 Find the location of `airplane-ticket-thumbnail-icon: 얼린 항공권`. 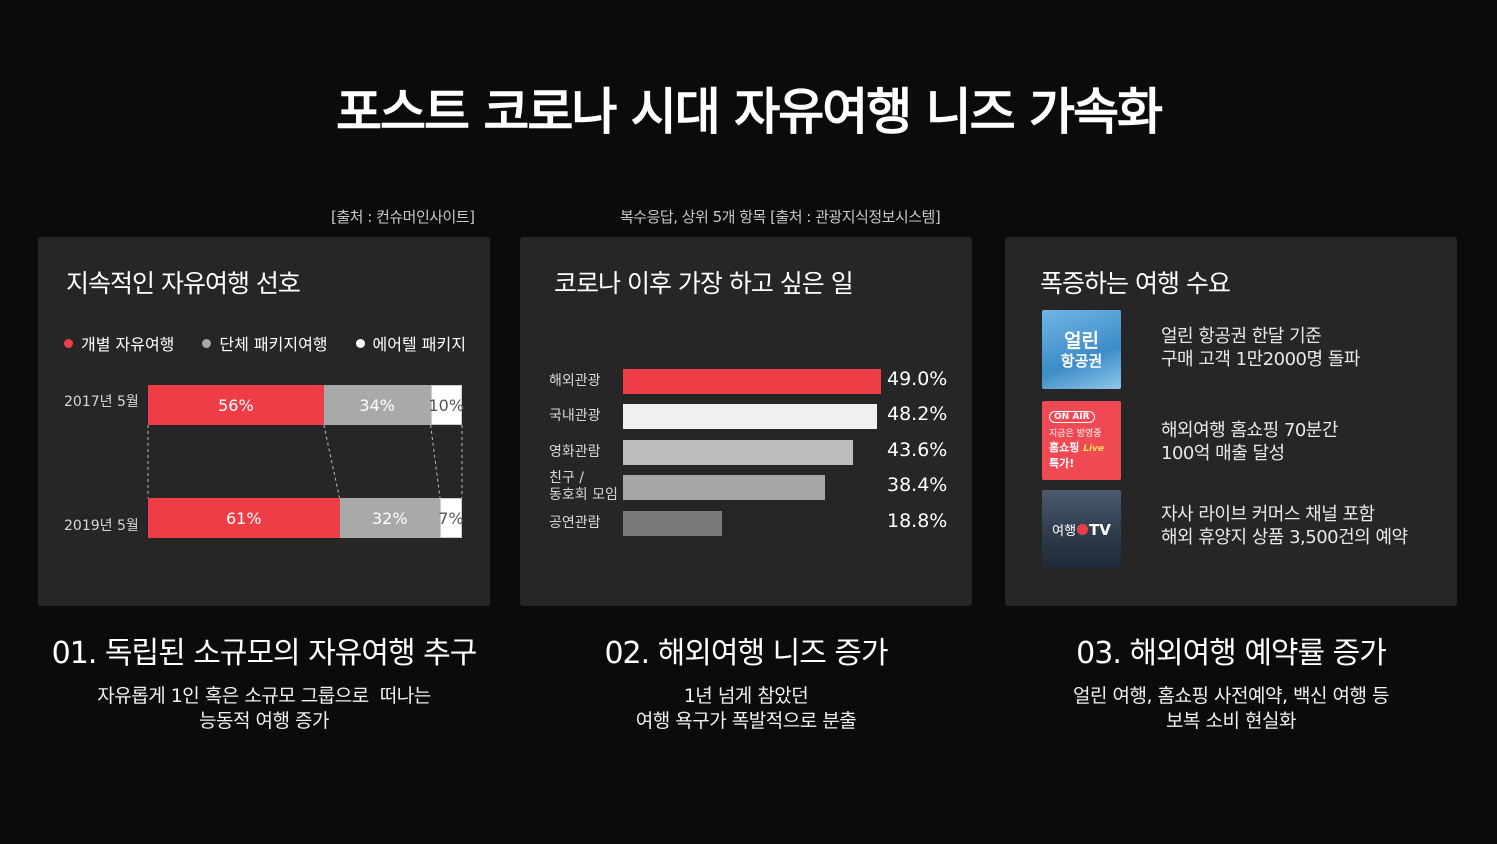

airplane-ticket-thumbnail-icon: 얼린 항공권 is located at coordinates (1081, 349).